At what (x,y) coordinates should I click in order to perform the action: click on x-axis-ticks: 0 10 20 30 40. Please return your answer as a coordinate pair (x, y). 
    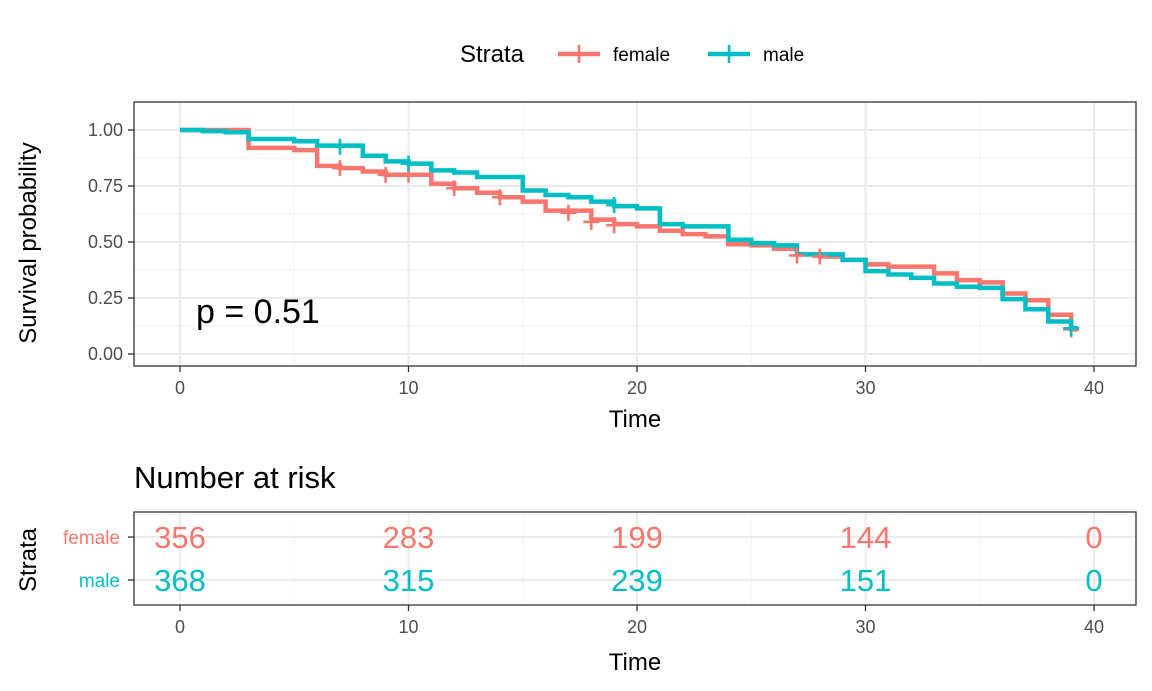
    Looking at the image, I should click on (639, 382).